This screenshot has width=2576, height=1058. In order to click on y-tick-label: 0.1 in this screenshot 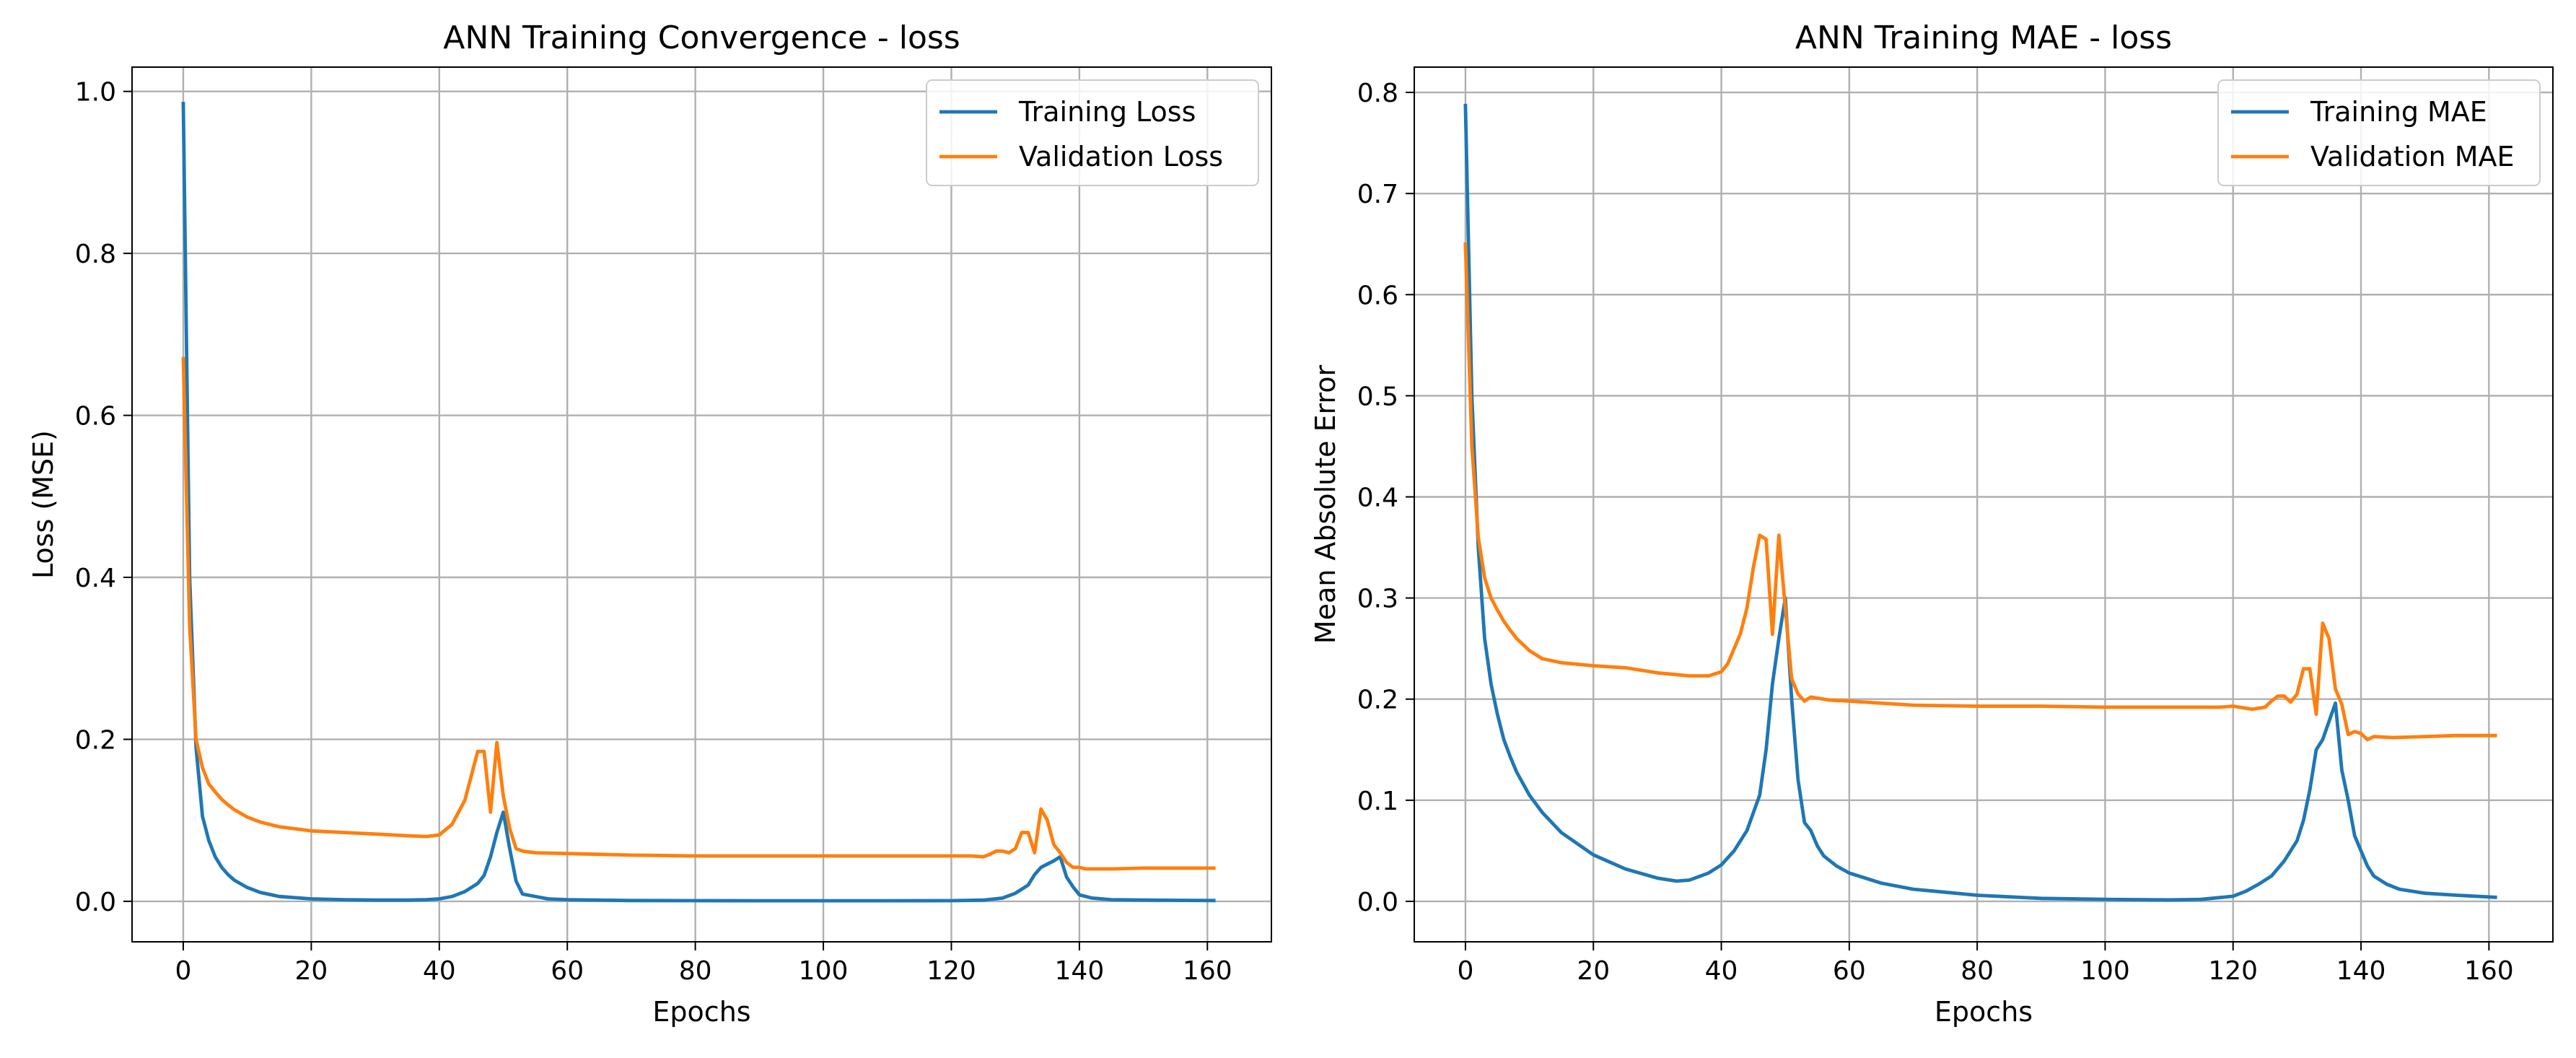, I will do `click(1377, 801)`.